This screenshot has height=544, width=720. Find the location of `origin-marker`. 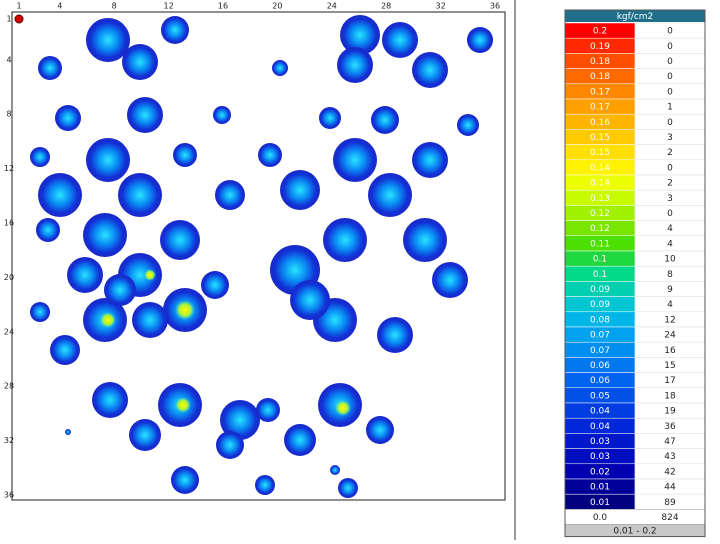

origin-marker is located at coordinates (19, 19).